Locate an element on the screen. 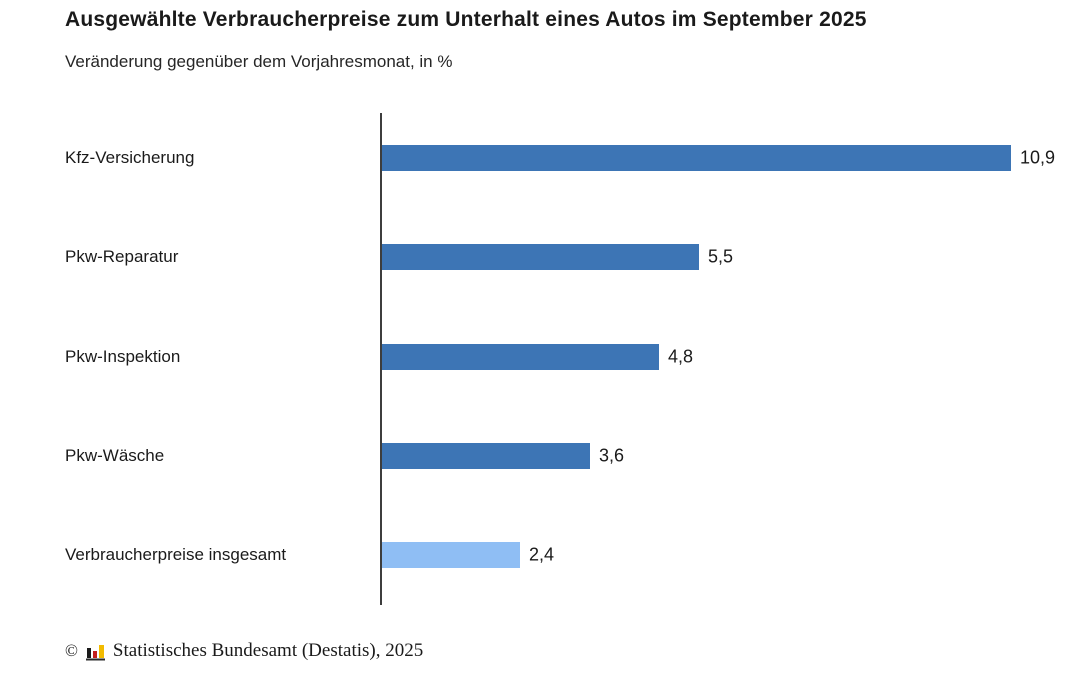 Image resolution: width=1070 pixels, height=673 pixels. category-label: Pkw-Reparatur is located at coordinates (122, 257).